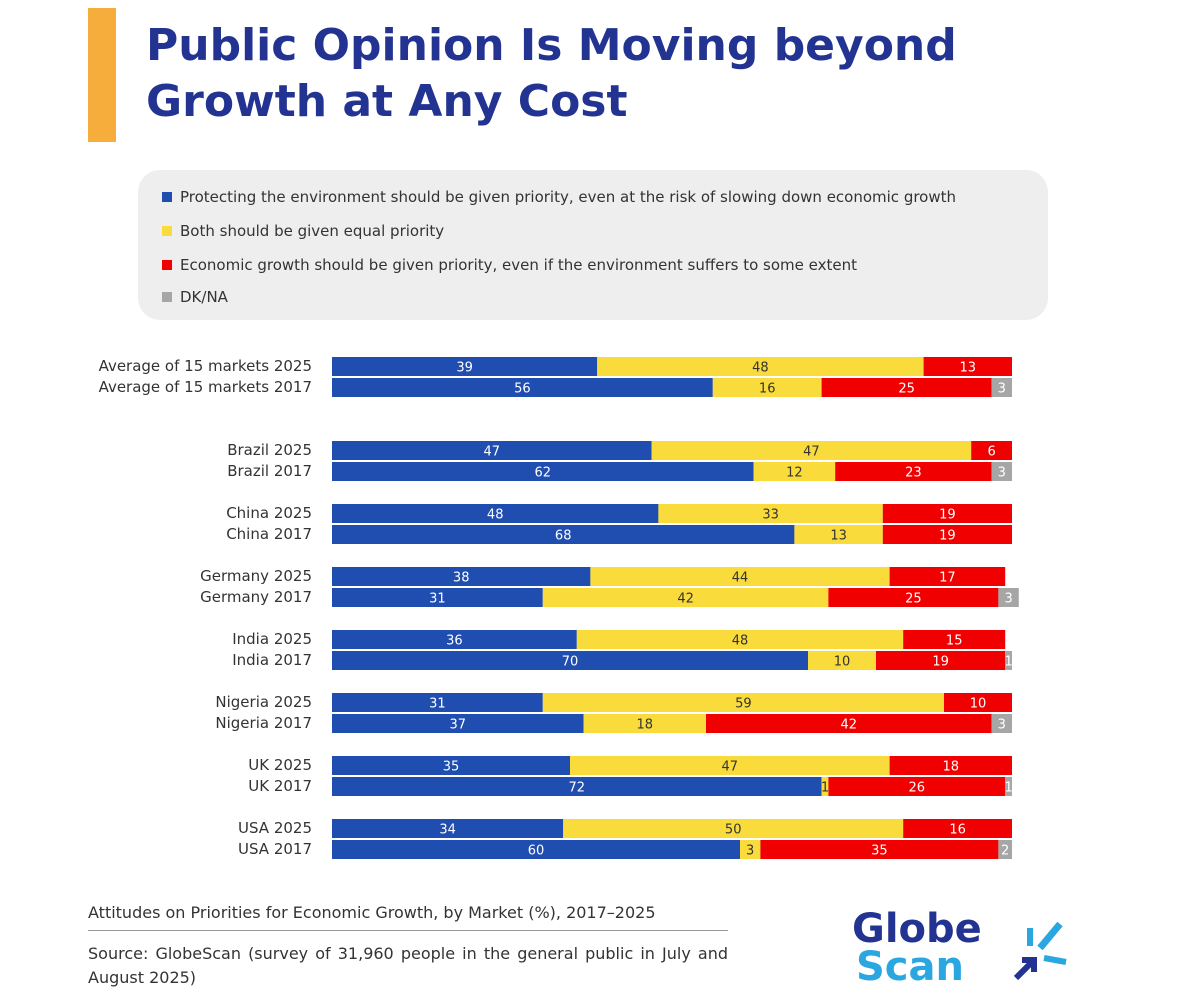 The width and height of the screenshot is (1200, 1000). I want to click on globescan-logo: Globe Scan, so click(959, 948).